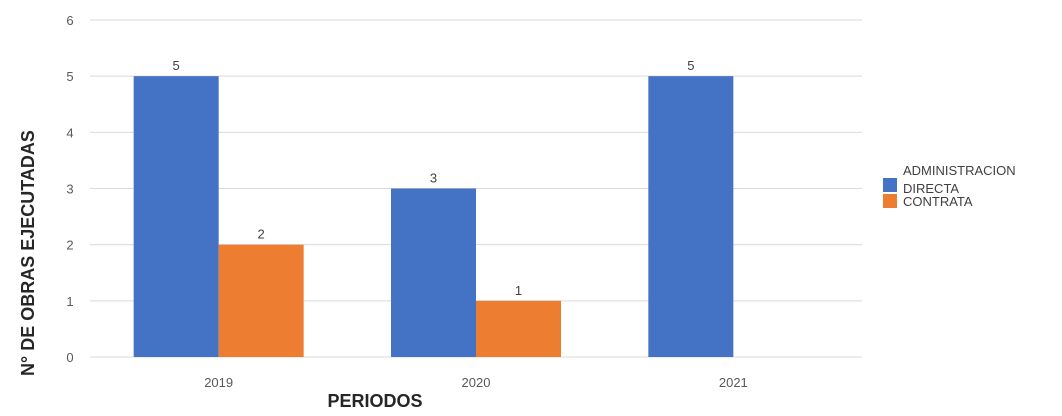 Image resolution: width=1062 pixels, height=416 pixels. I want to click on y-tick-label: 6, so click(69, 20).